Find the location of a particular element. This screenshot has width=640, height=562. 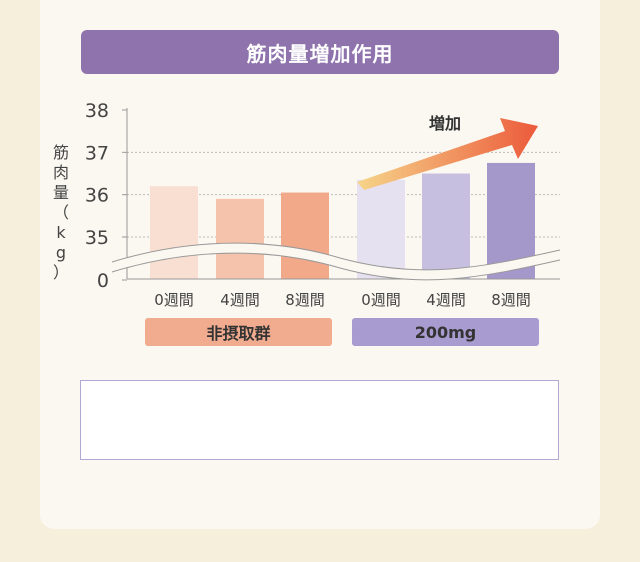

note-box is located at coordinates (319, 420).